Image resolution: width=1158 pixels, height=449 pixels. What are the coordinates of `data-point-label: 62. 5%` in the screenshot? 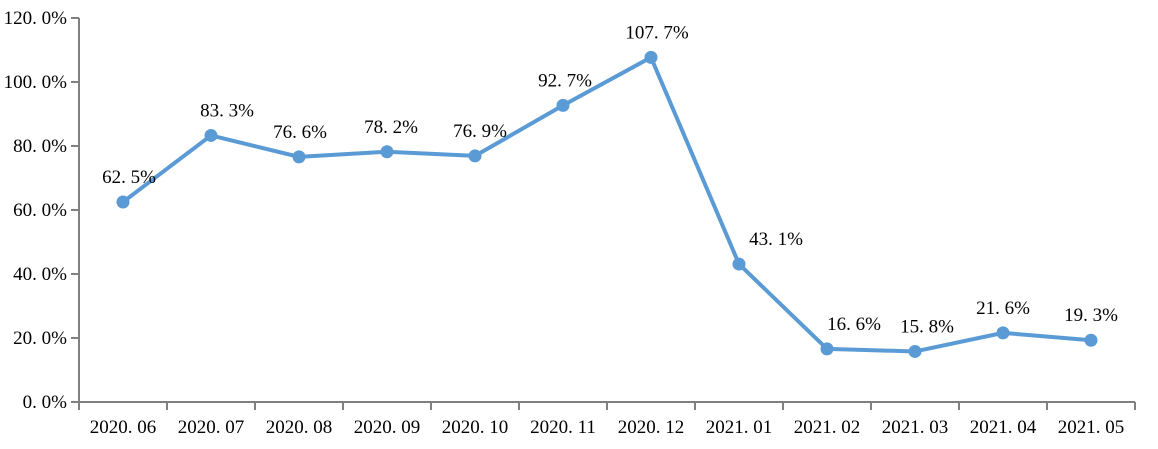 It's located at (129, 177).